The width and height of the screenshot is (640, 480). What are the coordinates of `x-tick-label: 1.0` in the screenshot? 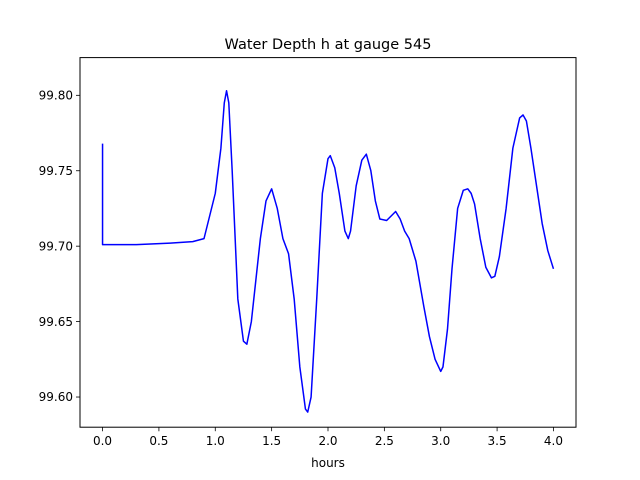 It's located at (215, 441).